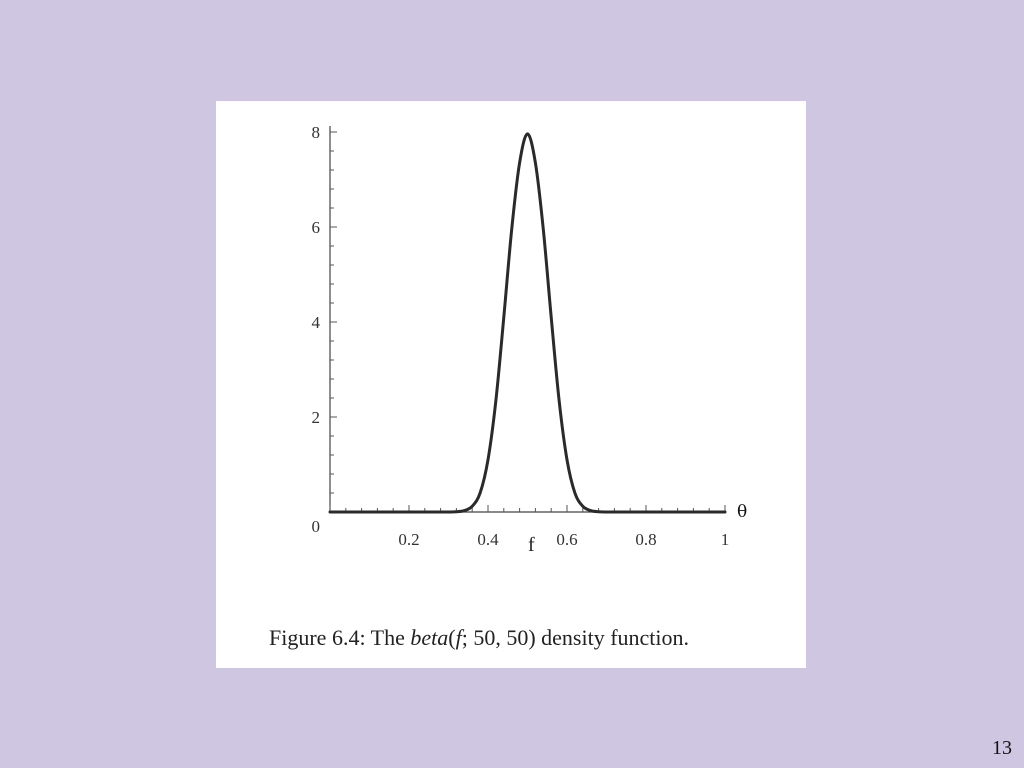  I want to click on y-tick-label: 8, so click(316, 132).